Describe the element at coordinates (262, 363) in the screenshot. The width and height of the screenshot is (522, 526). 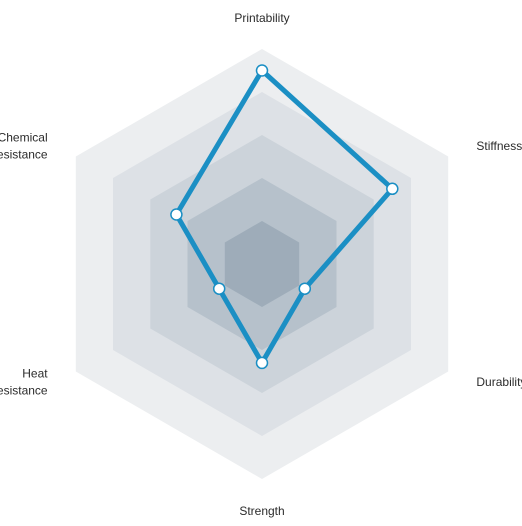
I see `data-point-strength` at that location.